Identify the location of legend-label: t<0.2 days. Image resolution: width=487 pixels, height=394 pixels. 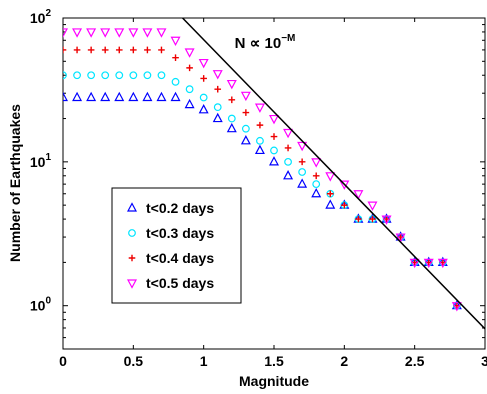
(180, 208).